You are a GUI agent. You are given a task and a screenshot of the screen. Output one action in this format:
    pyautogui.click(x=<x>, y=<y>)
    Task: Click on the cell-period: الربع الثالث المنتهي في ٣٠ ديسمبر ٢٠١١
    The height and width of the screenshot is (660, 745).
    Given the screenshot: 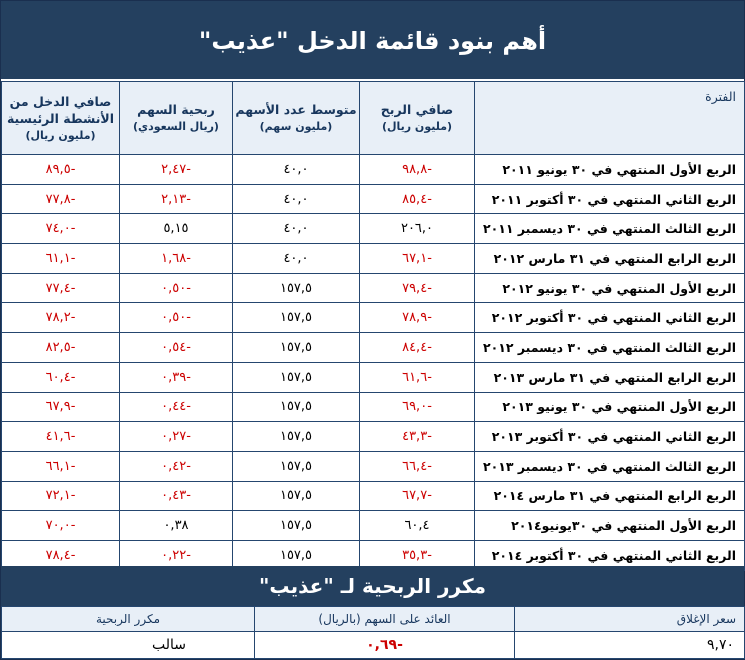 What is the action you would take?
    pyautogui.click(x=609, y=229)
    